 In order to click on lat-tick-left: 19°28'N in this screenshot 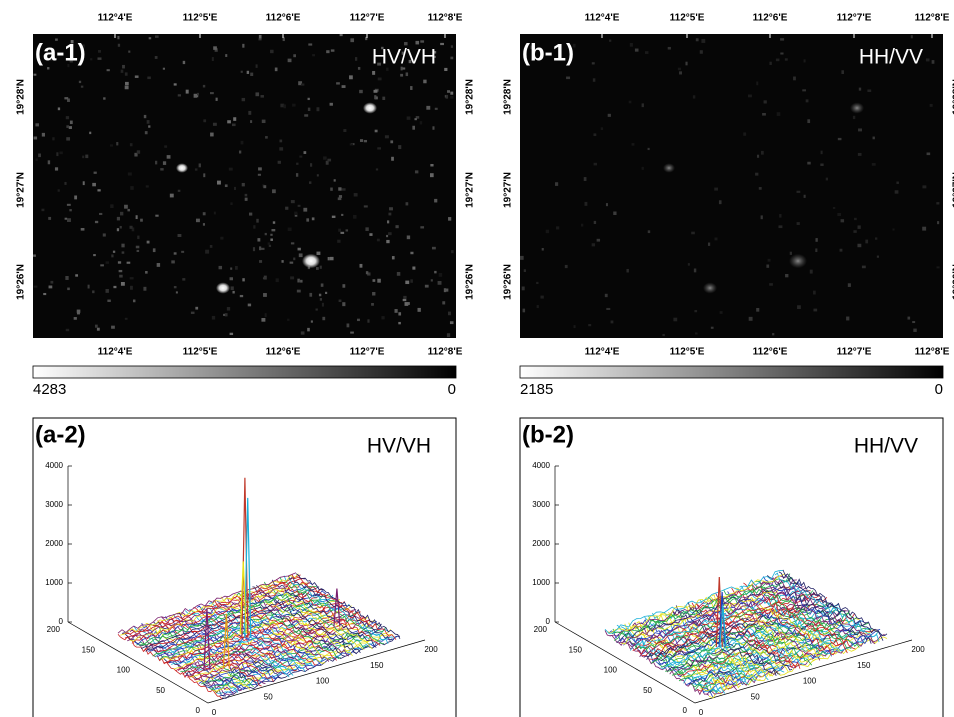, I will do `click(508, 97)`.